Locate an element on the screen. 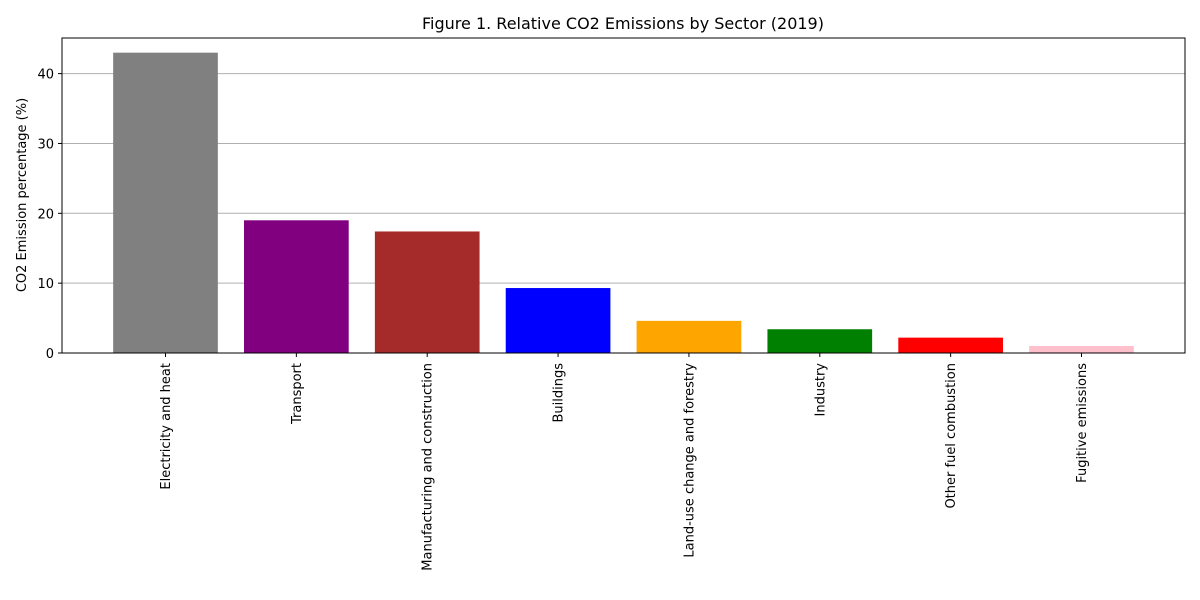 This screenshot has width=1200, height=600. x-tick-label: Fugitive emissions is located at coordinates (1082, 423).